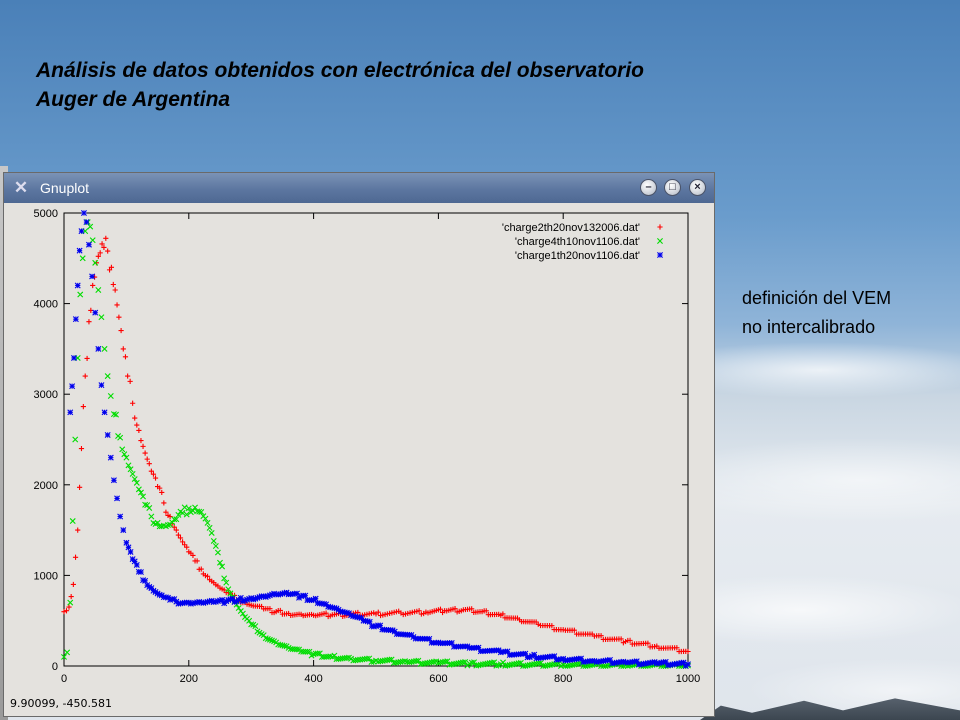 The width and height of the screenshot is (960, 720). What do you see at coordinates (61, 703) in the screenshot?
I see `coordinate-readout: 9.90099, -450.581` at bounding box center [61, 703].